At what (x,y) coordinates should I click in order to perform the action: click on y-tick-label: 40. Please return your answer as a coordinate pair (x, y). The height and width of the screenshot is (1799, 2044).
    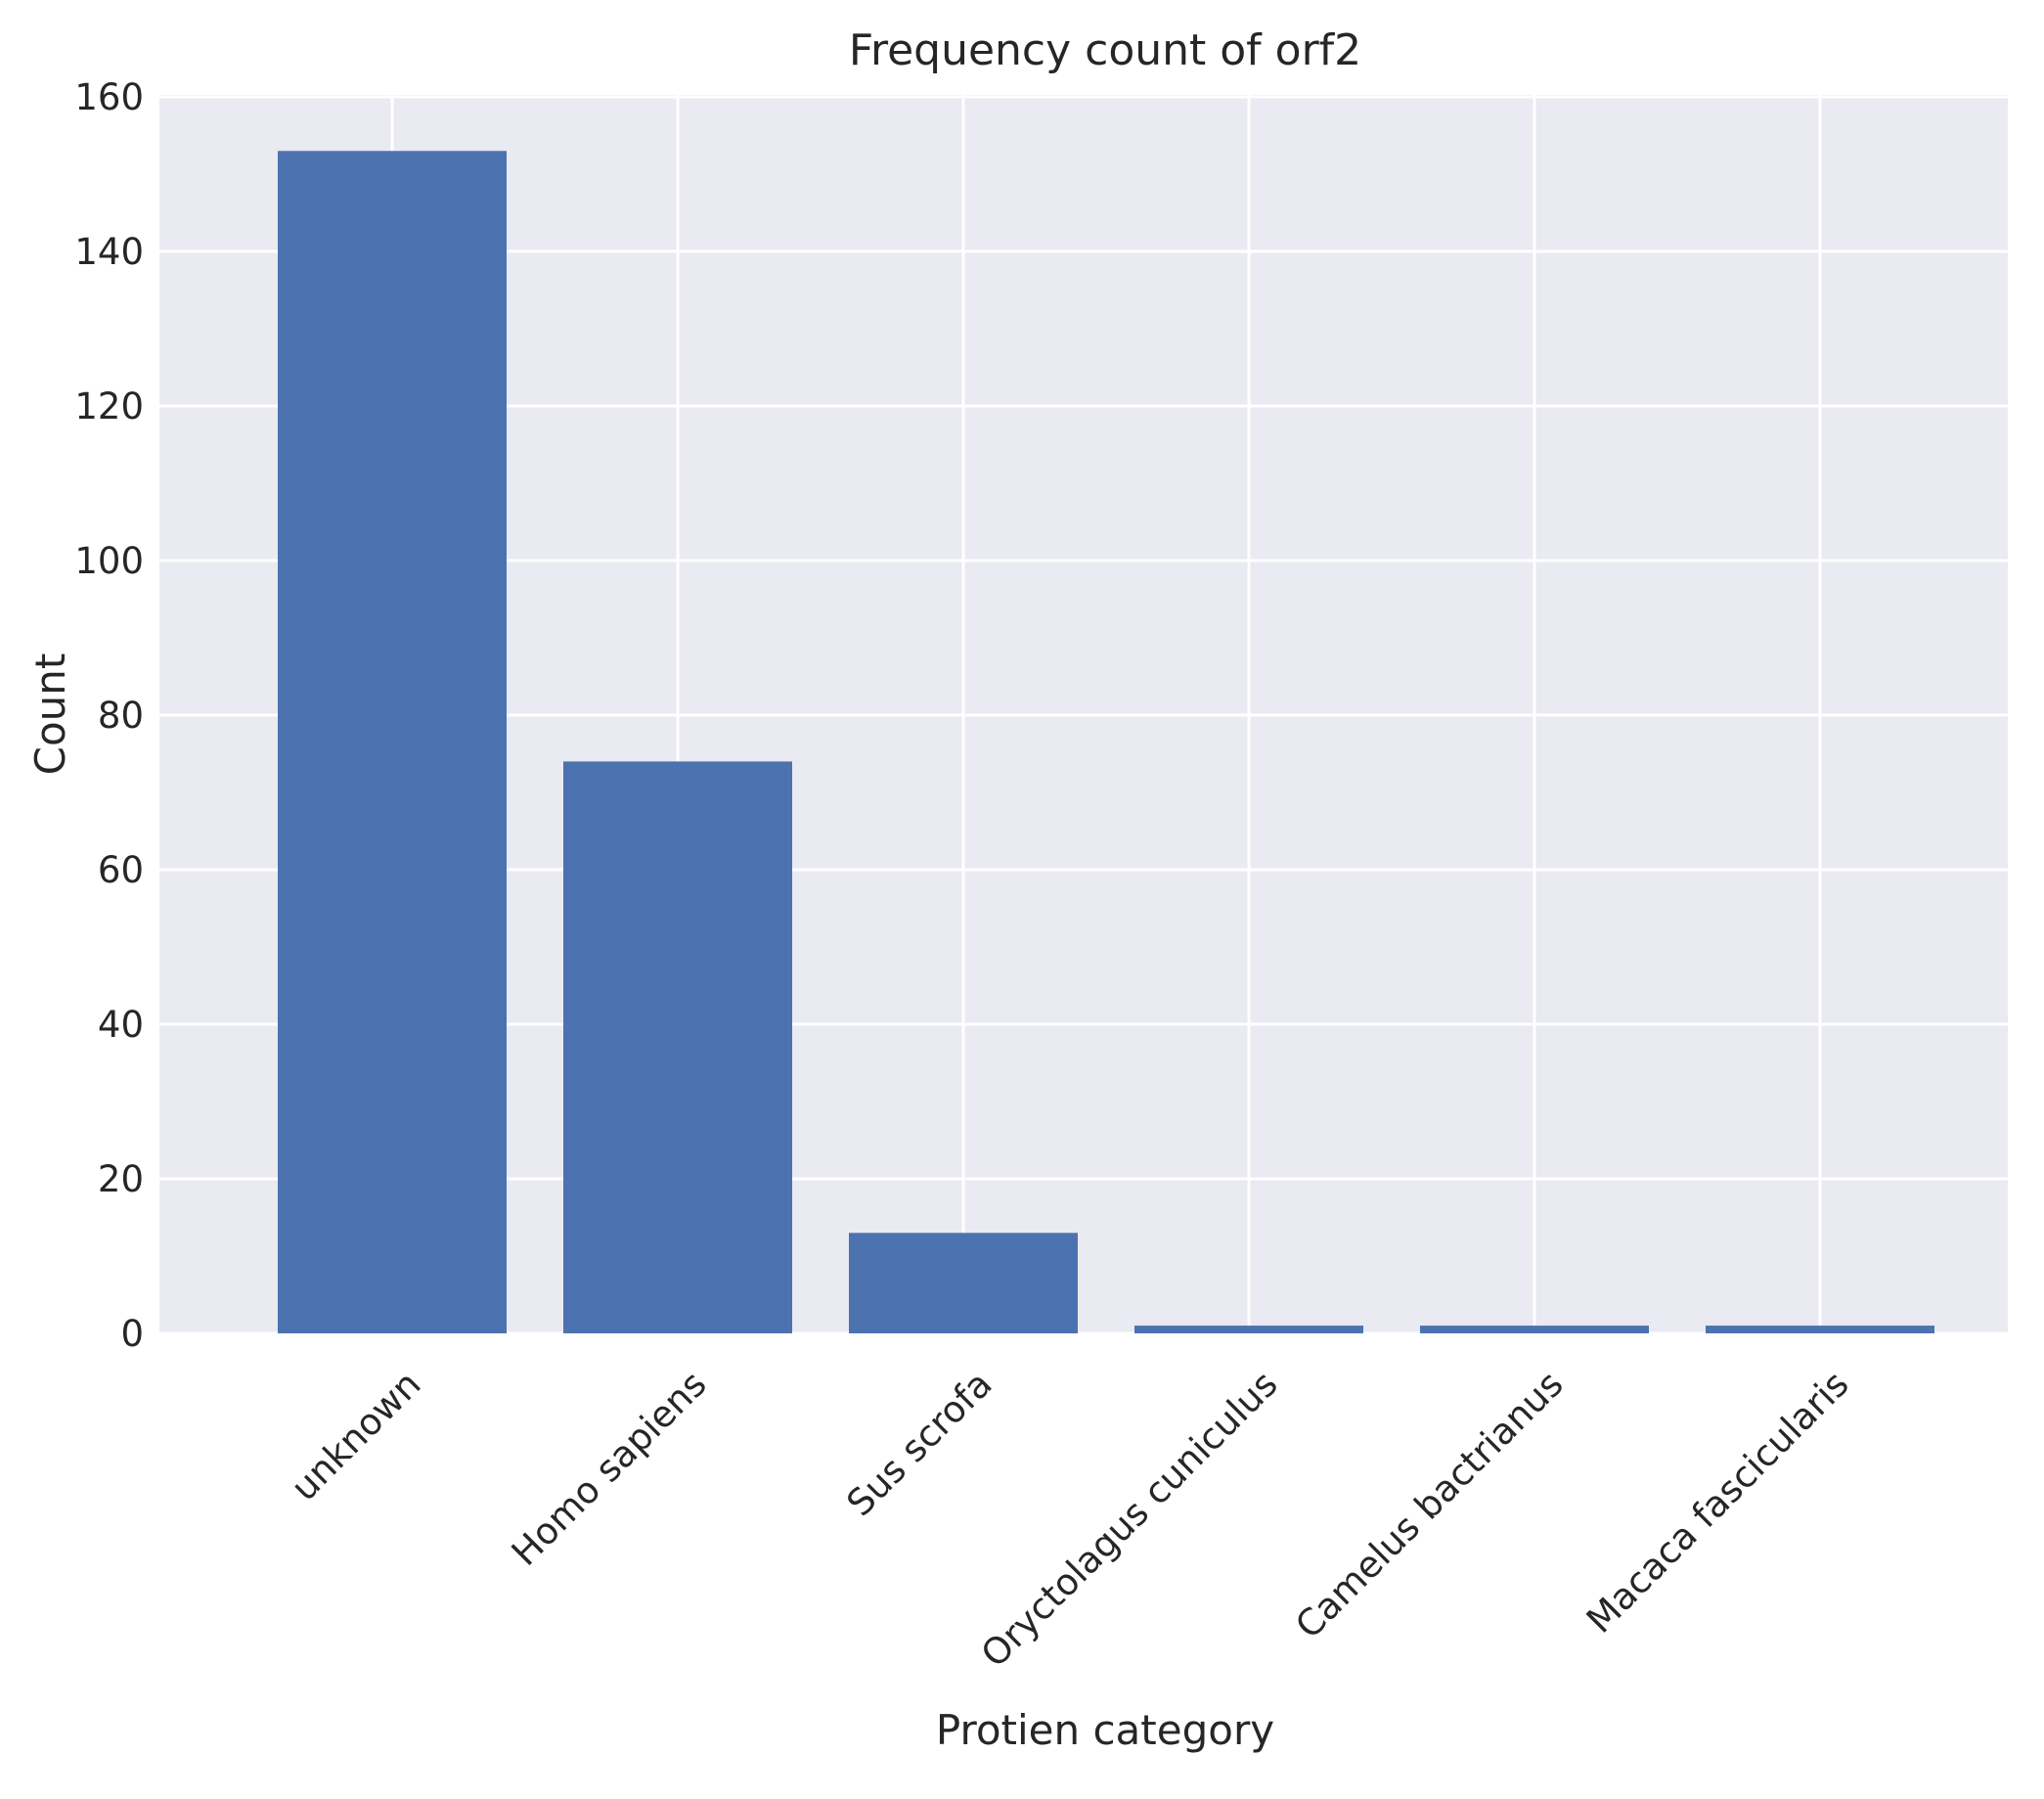
    Looking at the image, I should click on (121, 1025).